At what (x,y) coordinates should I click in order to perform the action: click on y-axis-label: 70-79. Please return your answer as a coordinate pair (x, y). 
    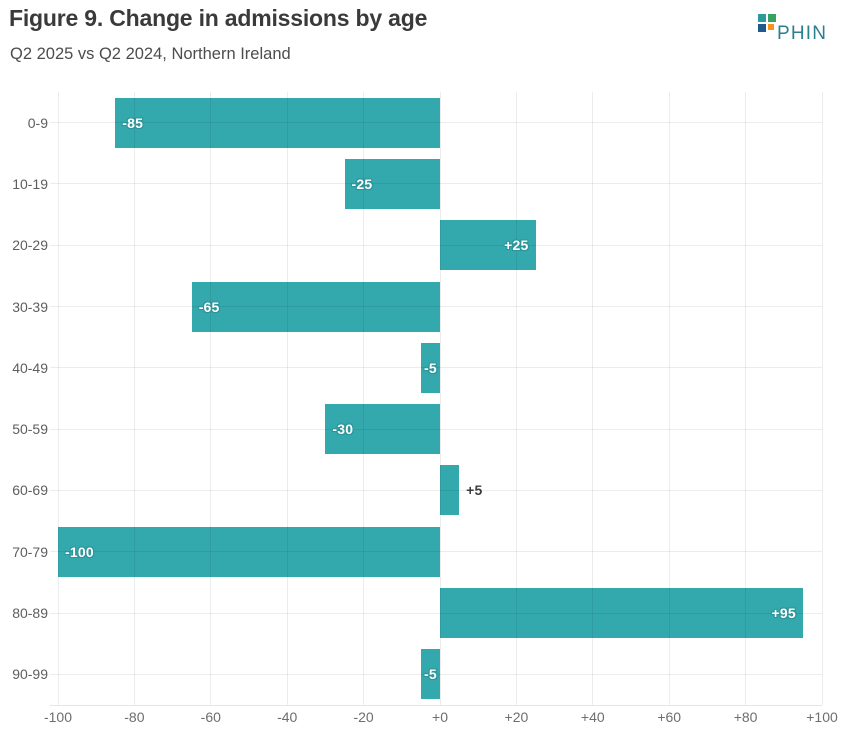
    Looking at the image, I should click on (30, 551).